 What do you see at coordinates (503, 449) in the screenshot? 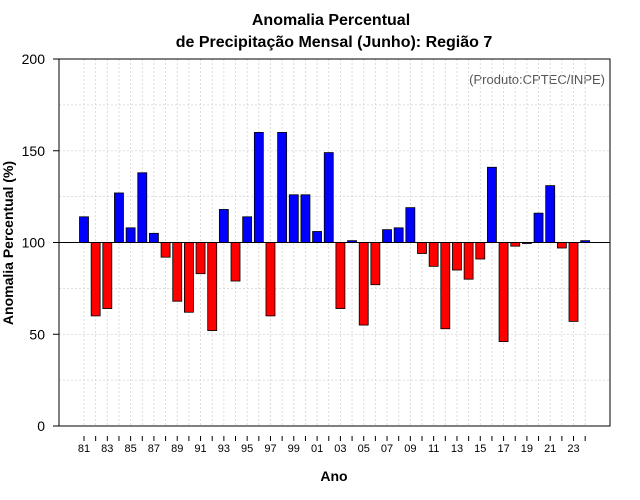
I see `x-tick-label: 17` at bounding box center [503, 449].